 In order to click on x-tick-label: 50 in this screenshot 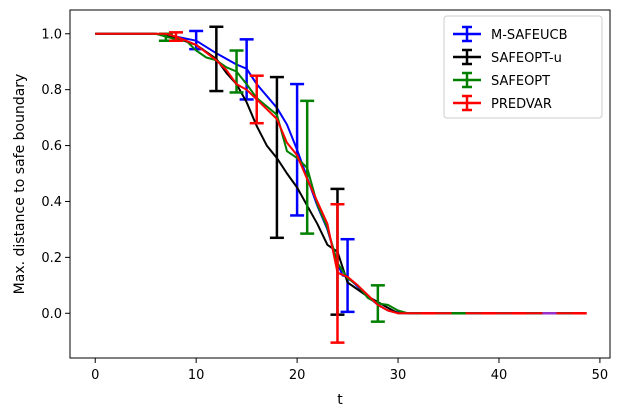, I will do `click(600, 375)`.